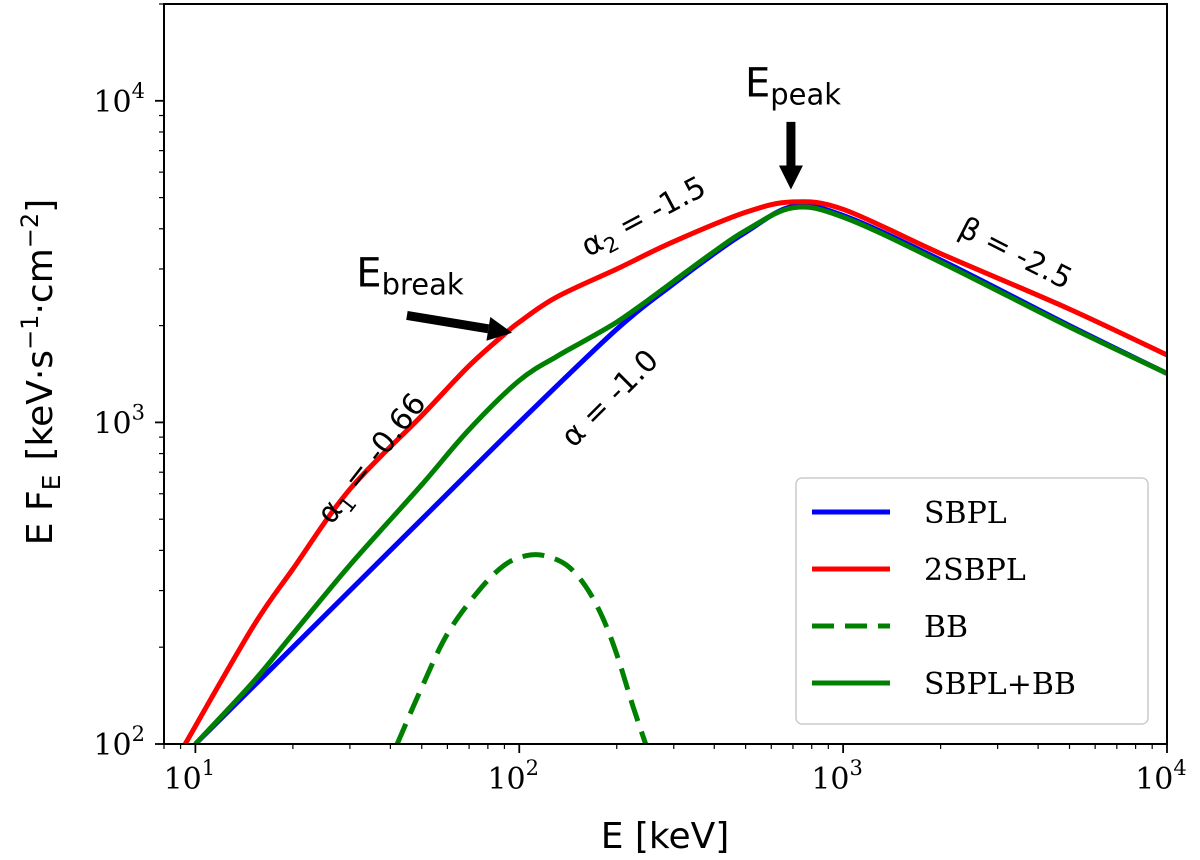 This screenshot has width=1200, height=860. Describe the element at coordinates (513, 776) in the screenshot. I see `x-tick-label: 10²` at that location.